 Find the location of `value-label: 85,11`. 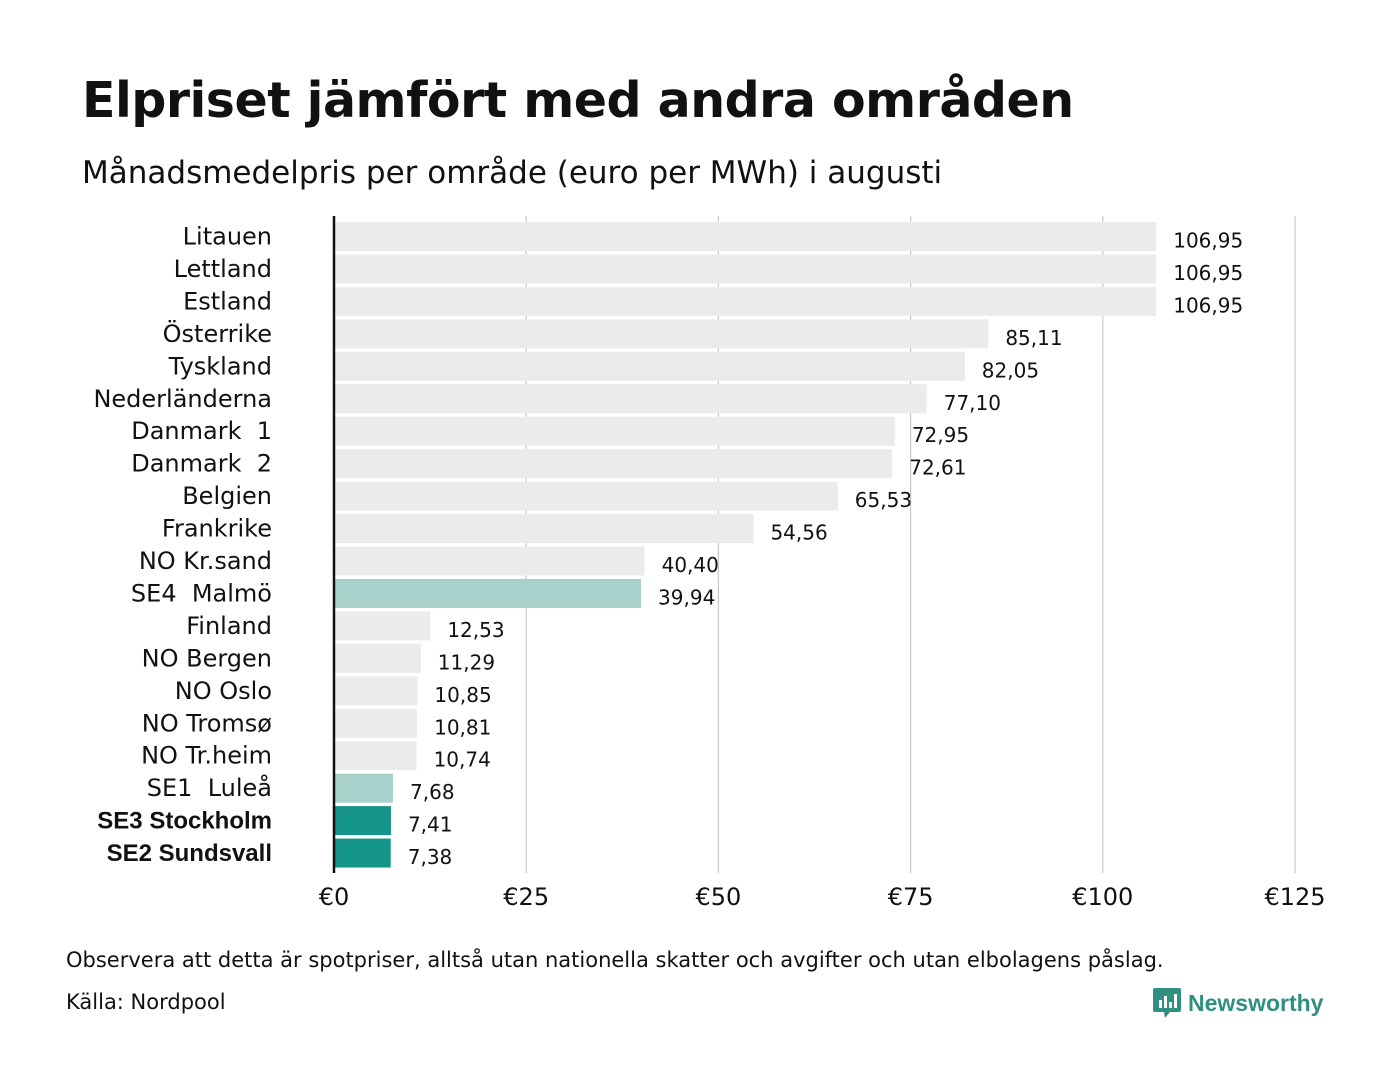

value-label: 85,11 is located at coordinates (1033, 338).